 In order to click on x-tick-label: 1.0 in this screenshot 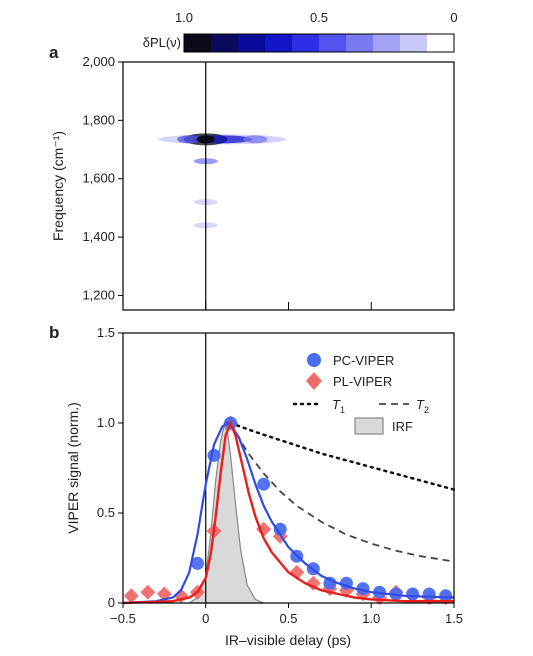, I will do `click(371, 618)`.